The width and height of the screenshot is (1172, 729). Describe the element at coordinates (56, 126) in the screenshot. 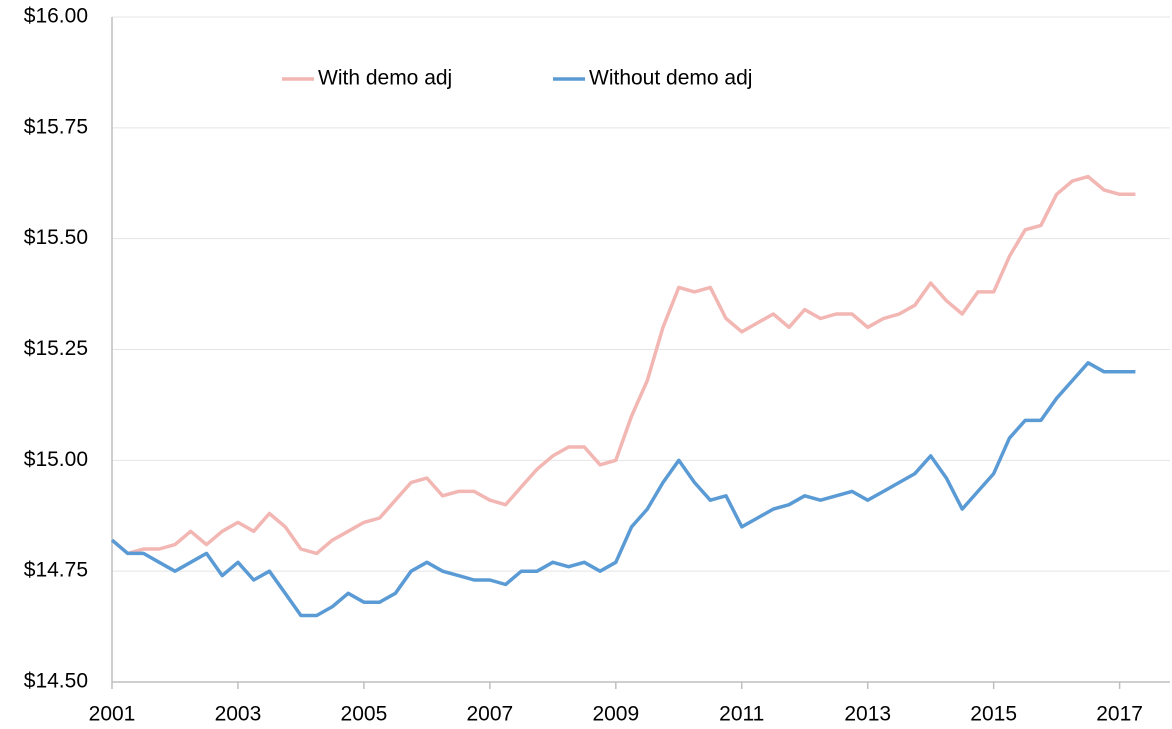

I see `y-tick-label: $15.75` at that location.